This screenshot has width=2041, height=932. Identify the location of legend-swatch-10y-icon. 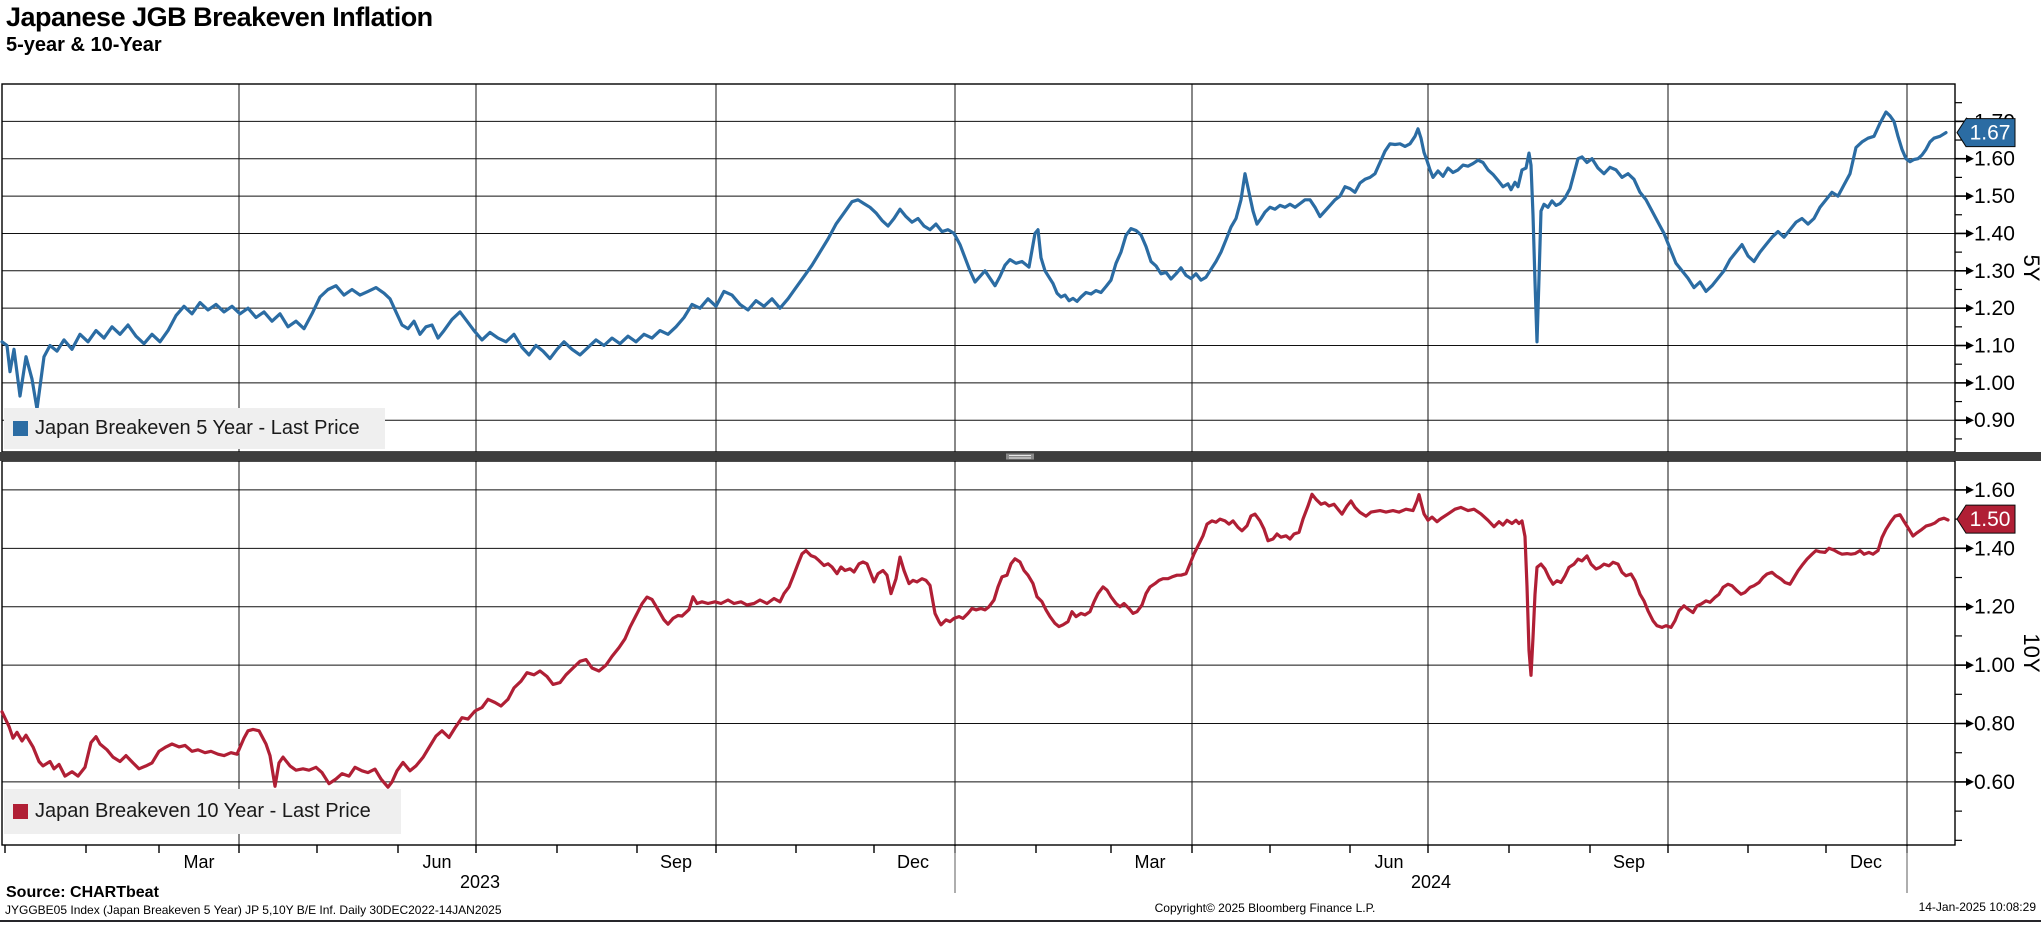
(20, 811).